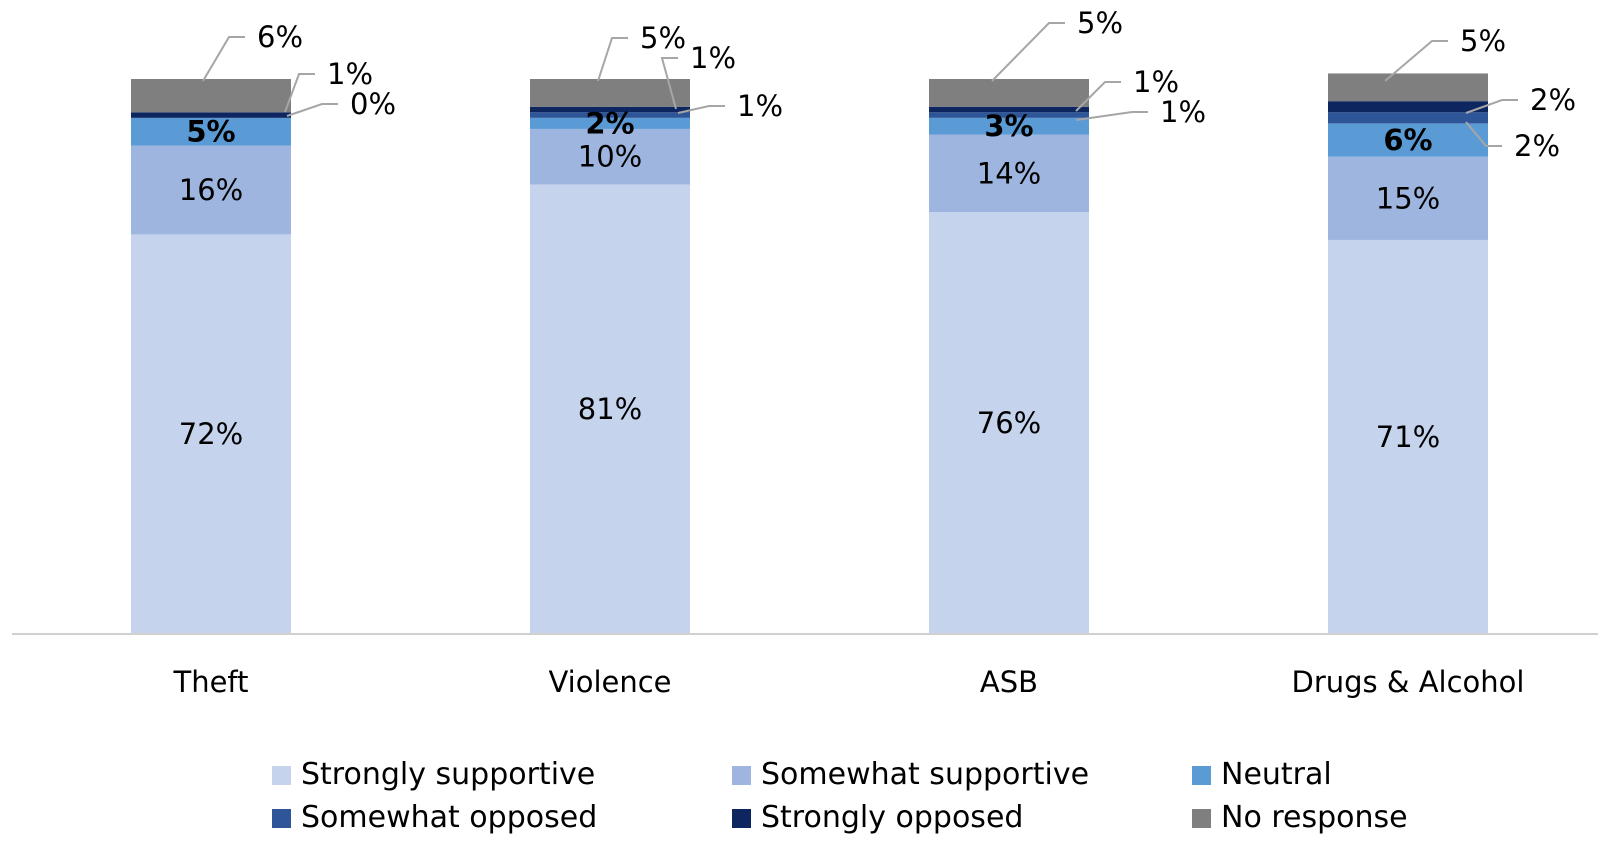  What do you see at coordinates (848, 682) in the screenshot?
I see `category-labels: Theft Violence ASB Drugs & Alcohol` at bounding box center [848, 682].